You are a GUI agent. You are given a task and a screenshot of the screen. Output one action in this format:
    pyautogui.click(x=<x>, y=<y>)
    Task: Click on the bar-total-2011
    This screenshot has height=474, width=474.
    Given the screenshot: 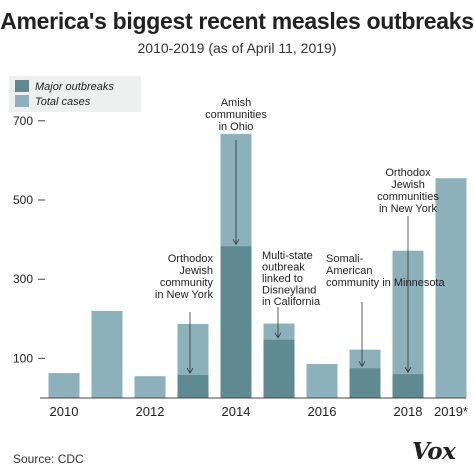 What is the action you would take?
    pyautogui.click(x=107, y=354)
    